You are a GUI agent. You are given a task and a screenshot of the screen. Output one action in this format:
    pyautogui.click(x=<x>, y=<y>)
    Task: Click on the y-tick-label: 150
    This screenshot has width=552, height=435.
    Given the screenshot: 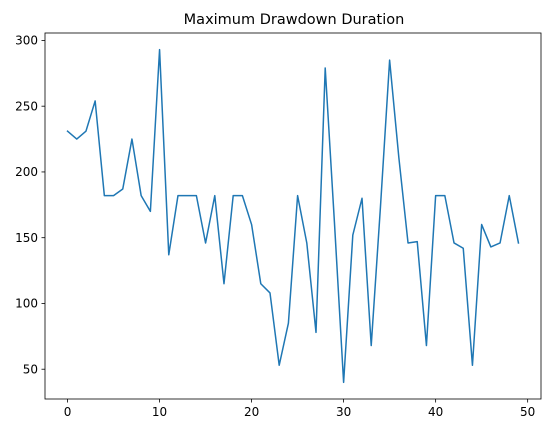 What is the action you would take?
    pyautogui.click(x=26, y=238)
    